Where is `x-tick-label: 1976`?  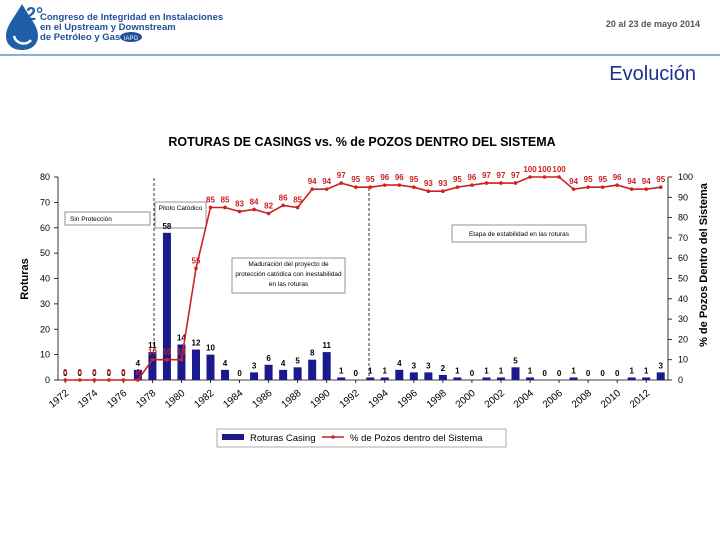 x-tick-label: 1976 is located at coordinates (117, 399).